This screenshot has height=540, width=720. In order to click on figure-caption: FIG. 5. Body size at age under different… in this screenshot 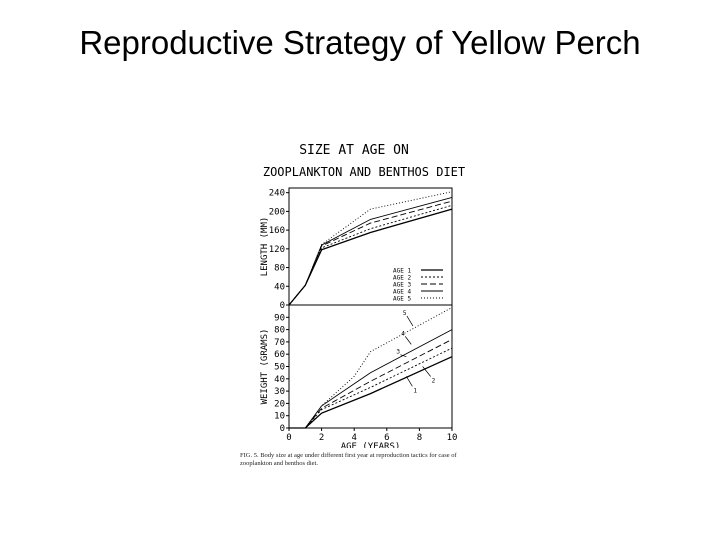, I will do `click(348, 459)`.